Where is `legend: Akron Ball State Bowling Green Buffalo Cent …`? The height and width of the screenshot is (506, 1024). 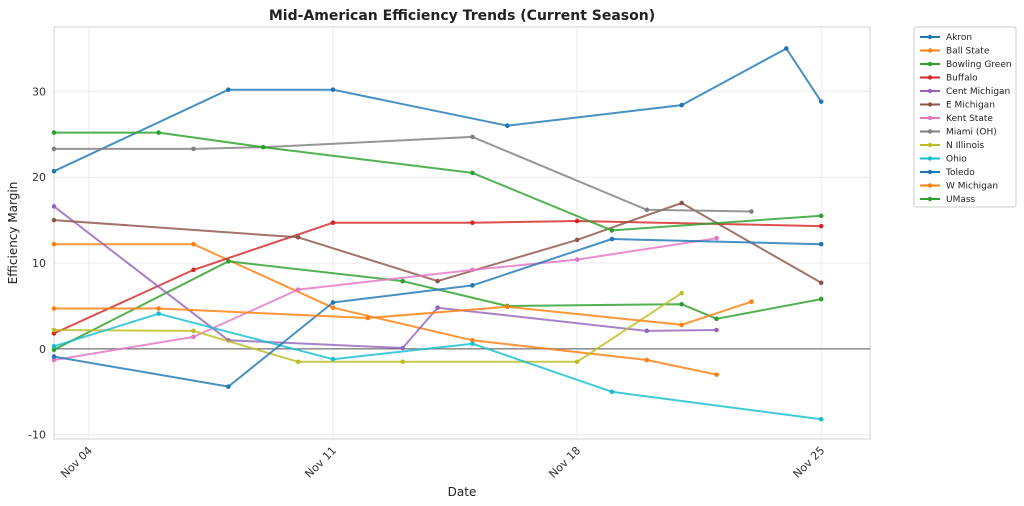
legend: Akron Ball State Bowling Green Buffalo Cent … is located at coordinates (965, 117).